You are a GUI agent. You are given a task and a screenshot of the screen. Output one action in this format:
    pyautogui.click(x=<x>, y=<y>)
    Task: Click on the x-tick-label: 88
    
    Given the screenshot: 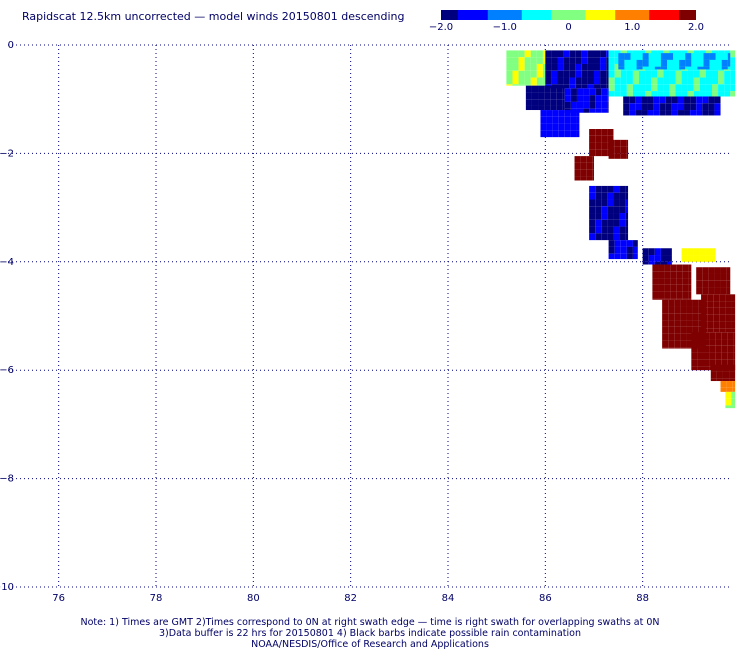 What is the action you would take?
    pyautogui.click(x=642, y=598)
    